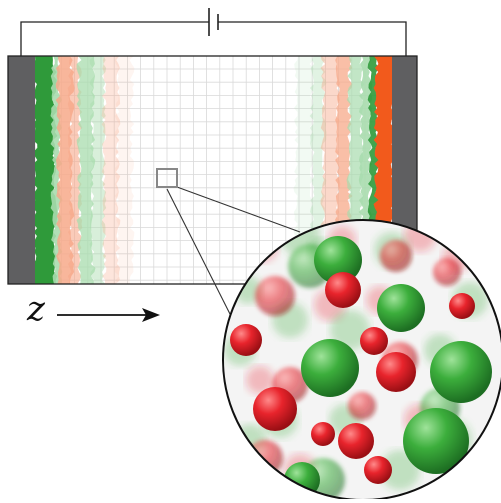 The image size is (501, 503). What do you see at coordinates (233, 252) in the screenshot?
I see `magnifier-connector` at bounding box center [233, 252].